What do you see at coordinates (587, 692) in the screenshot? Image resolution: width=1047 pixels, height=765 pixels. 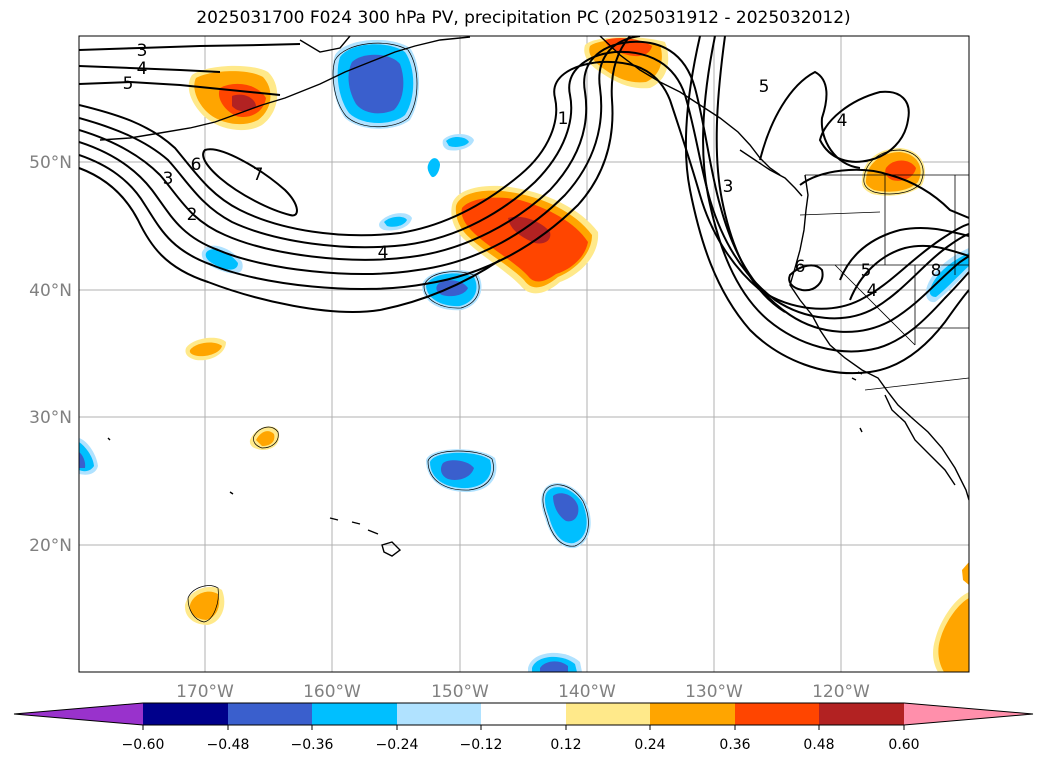 I see `lon-label: 140°W` at bounding box center [587, 692].